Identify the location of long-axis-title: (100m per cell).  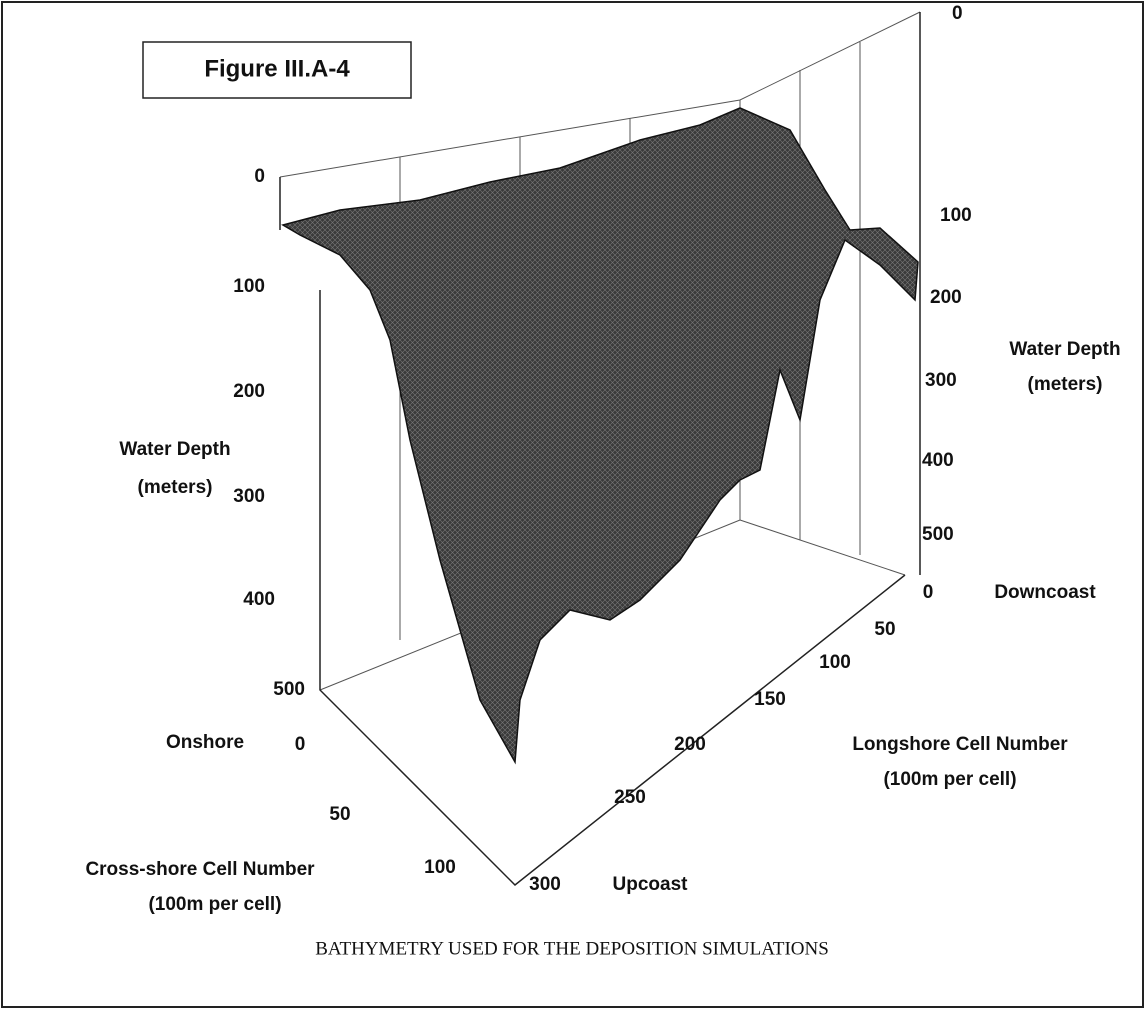
(949, 779).